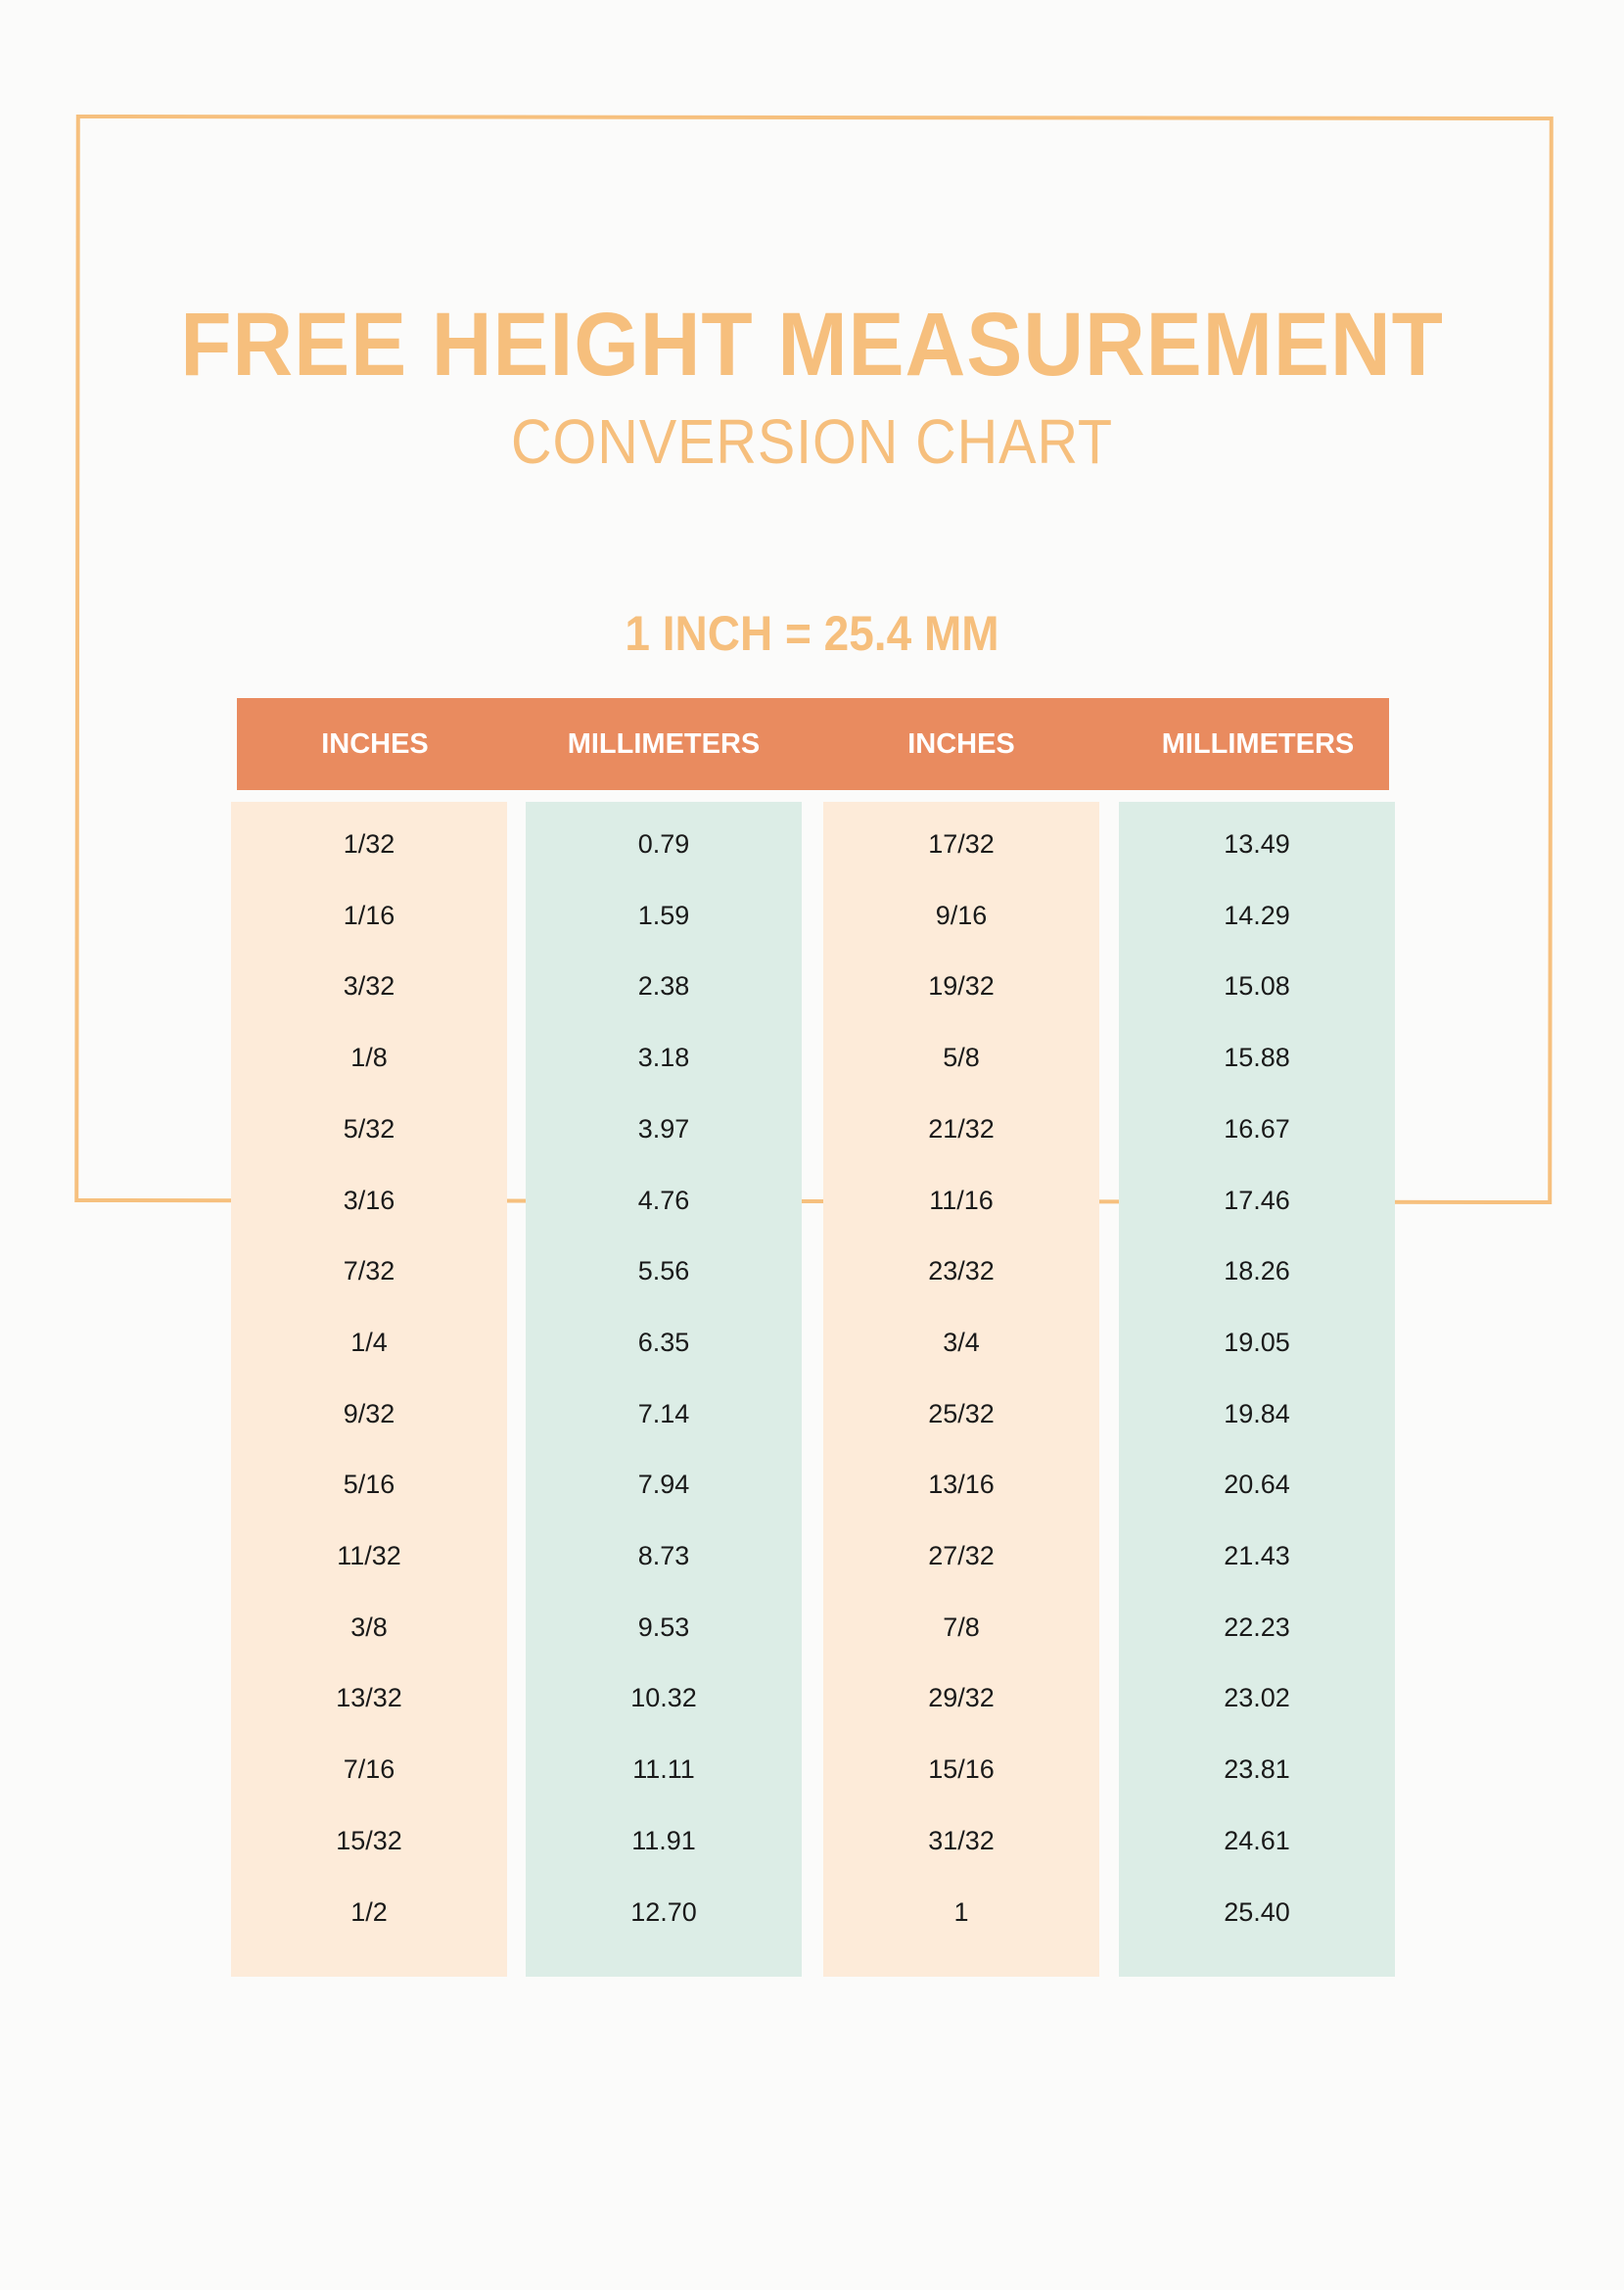 The image size is (1624, 2290). What do you see at coordinates (369, 1271) in the screenshot?
I see `table-cell: 7/32` at bounding box center [369, 1271].